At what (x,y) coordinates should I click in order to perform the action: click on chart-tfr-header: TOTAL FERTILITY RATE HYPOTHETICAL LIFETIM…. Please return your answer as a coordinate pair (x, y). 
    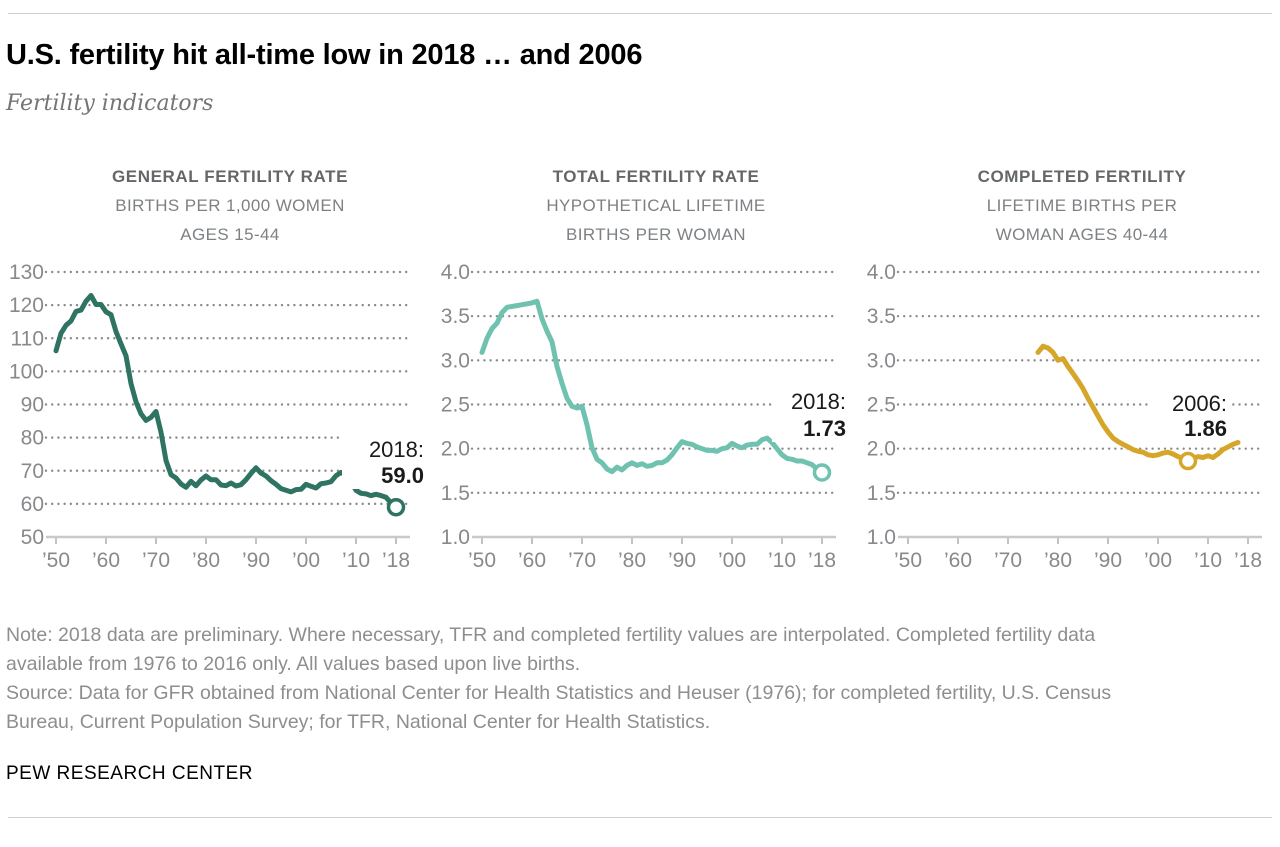
    Looking at the image, I should click on (656, 205).